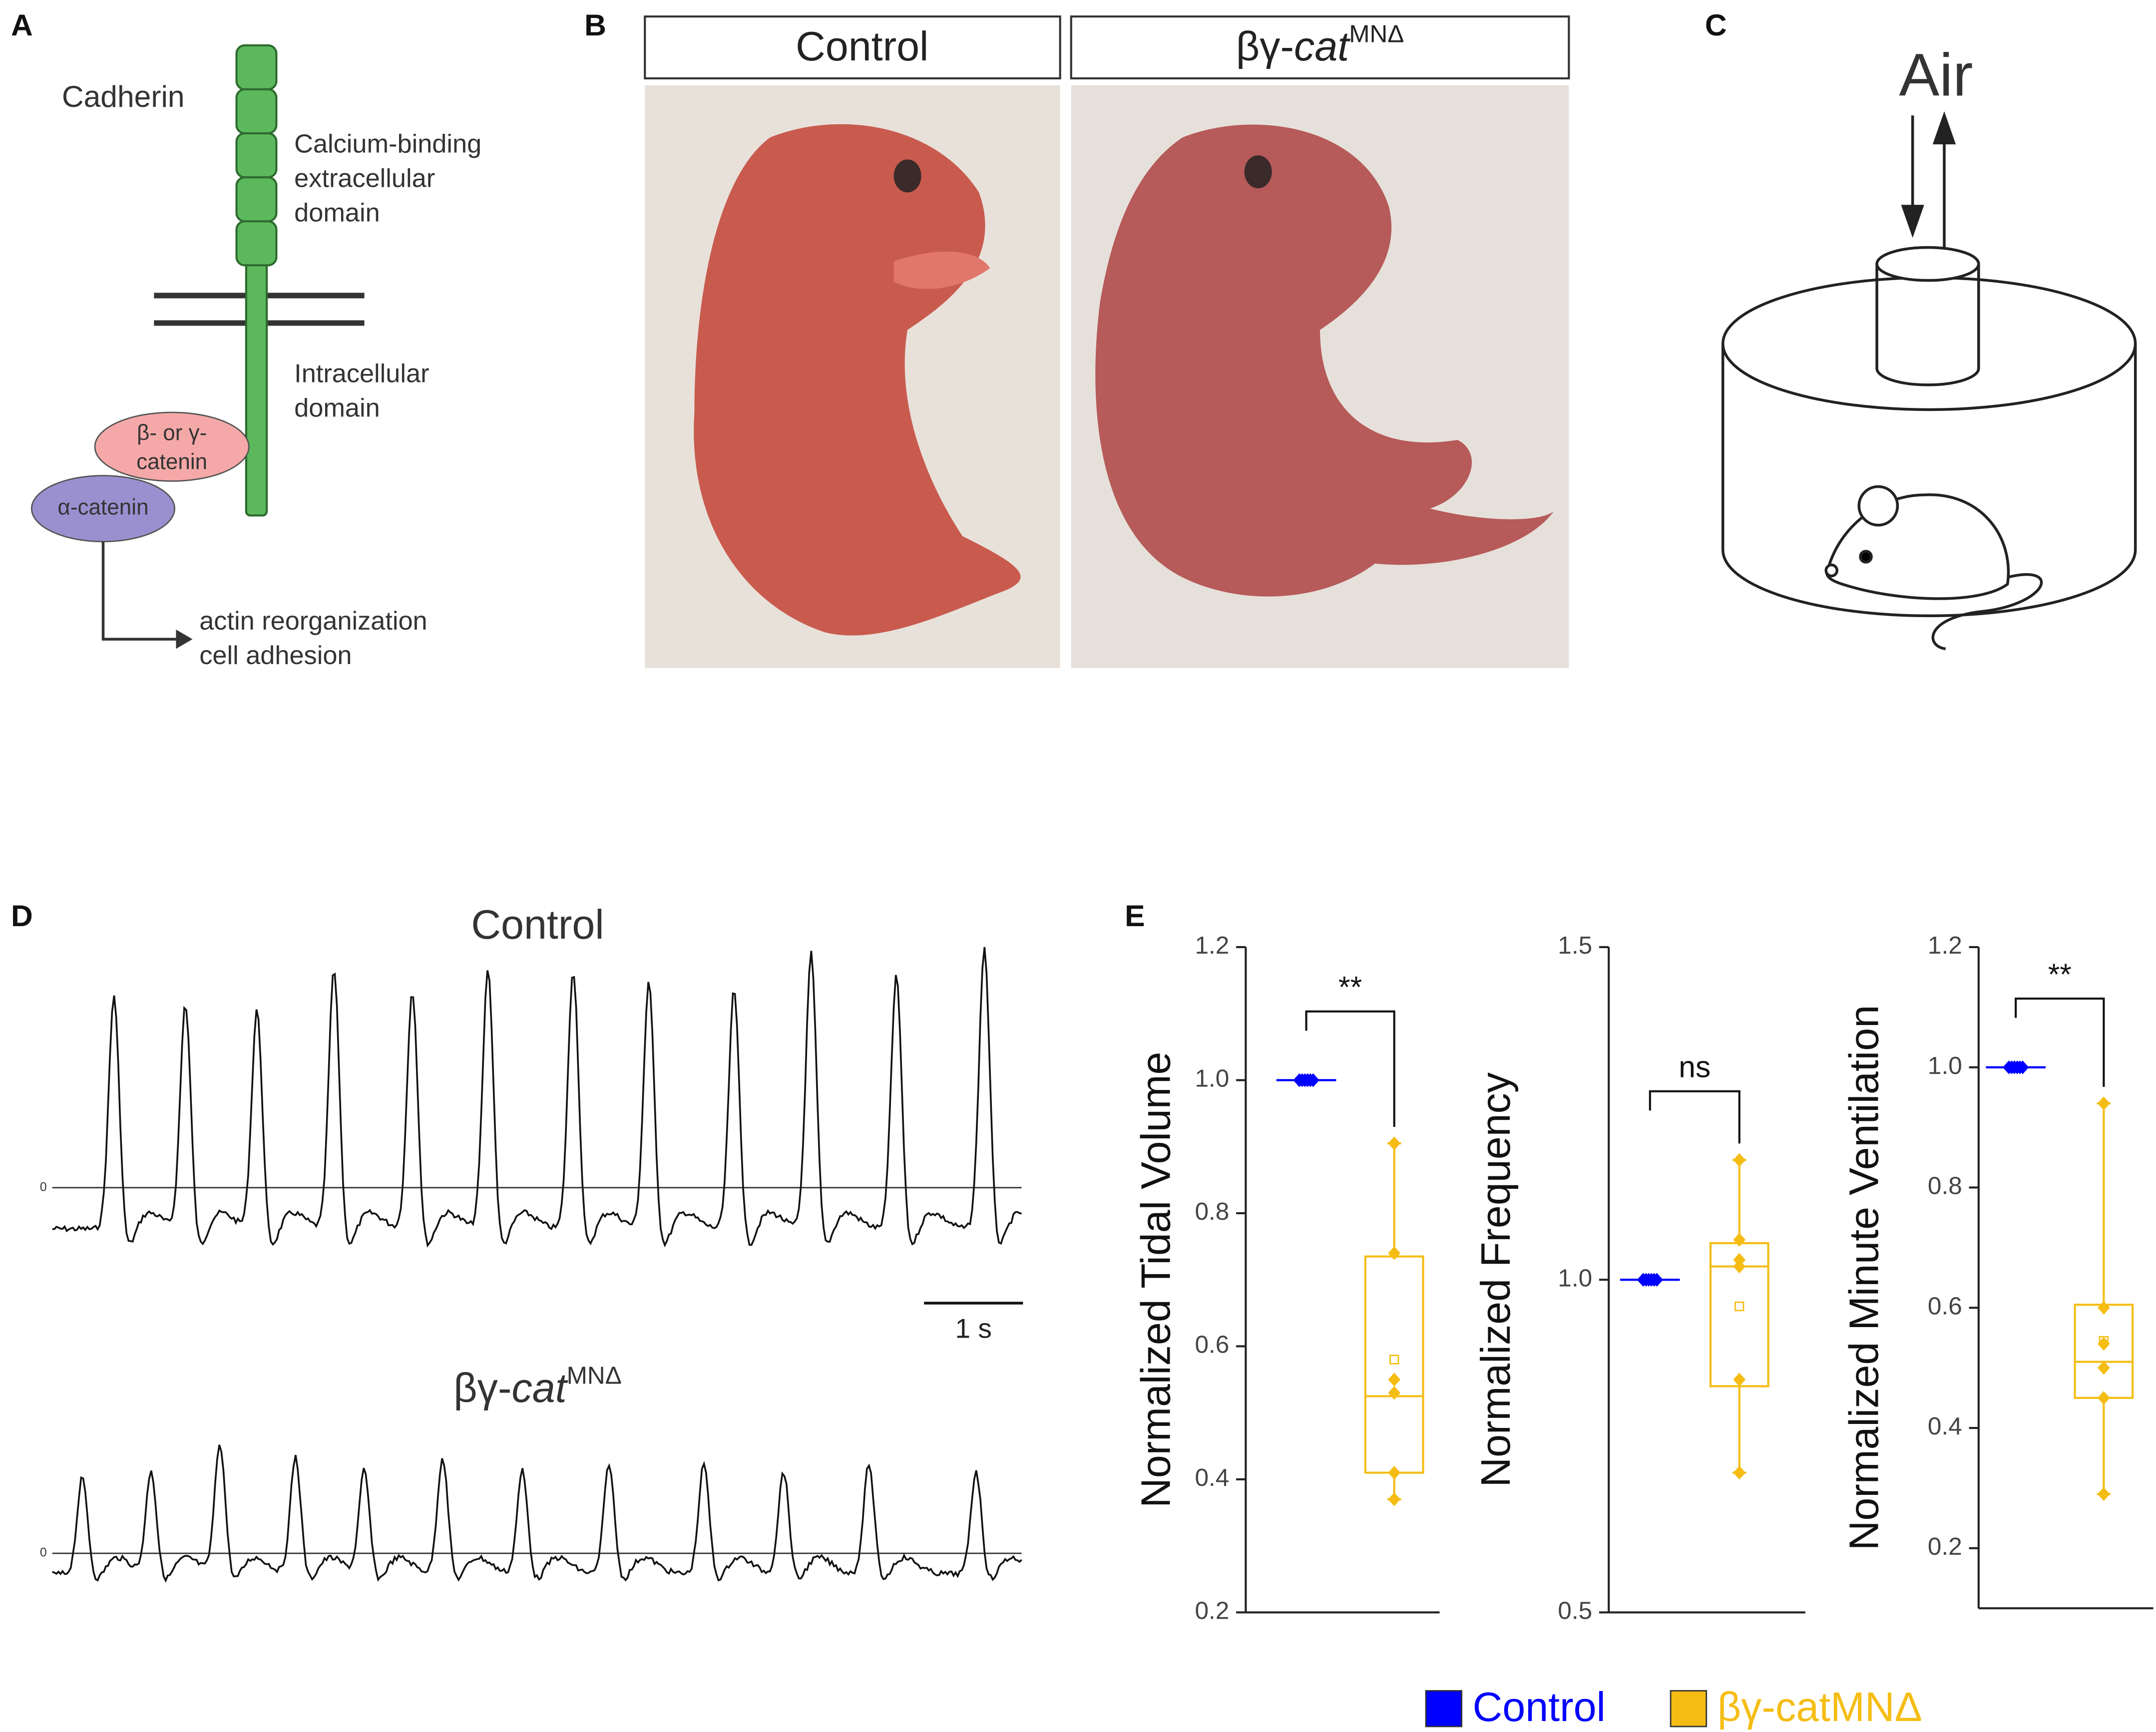 This screenshot has height=1732, width=2156. I want to click on cadherin-diagram, so click(197, 346).